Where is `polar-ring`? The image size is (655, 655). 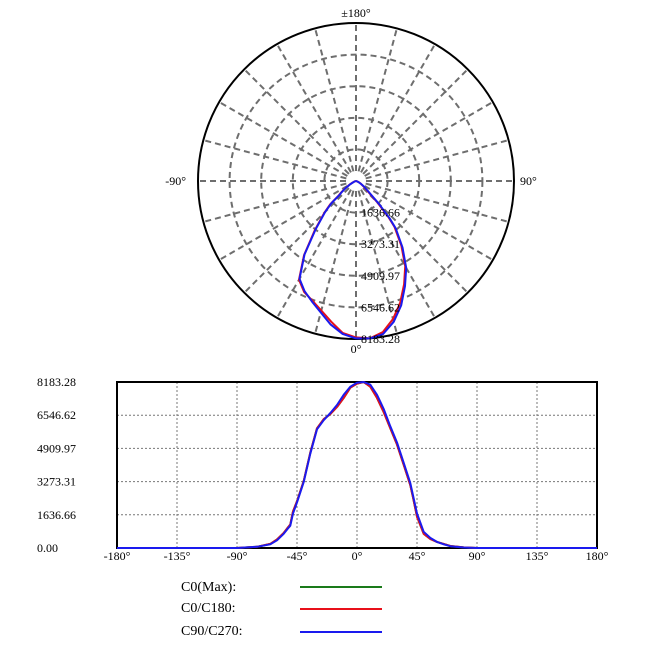
polar-ring is located at coordinates (356, 181).